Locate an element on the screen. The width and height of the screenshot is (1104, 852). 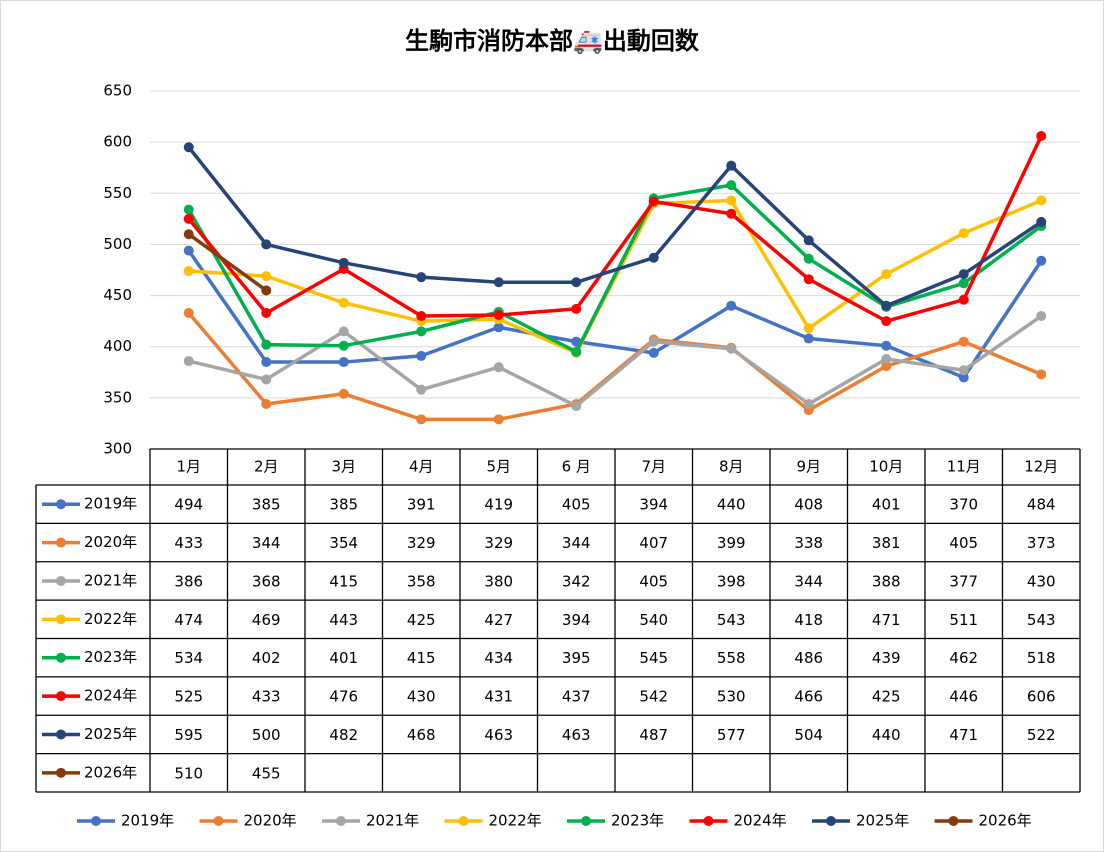
table-cell: 370 is located at coordinates (963, 505).